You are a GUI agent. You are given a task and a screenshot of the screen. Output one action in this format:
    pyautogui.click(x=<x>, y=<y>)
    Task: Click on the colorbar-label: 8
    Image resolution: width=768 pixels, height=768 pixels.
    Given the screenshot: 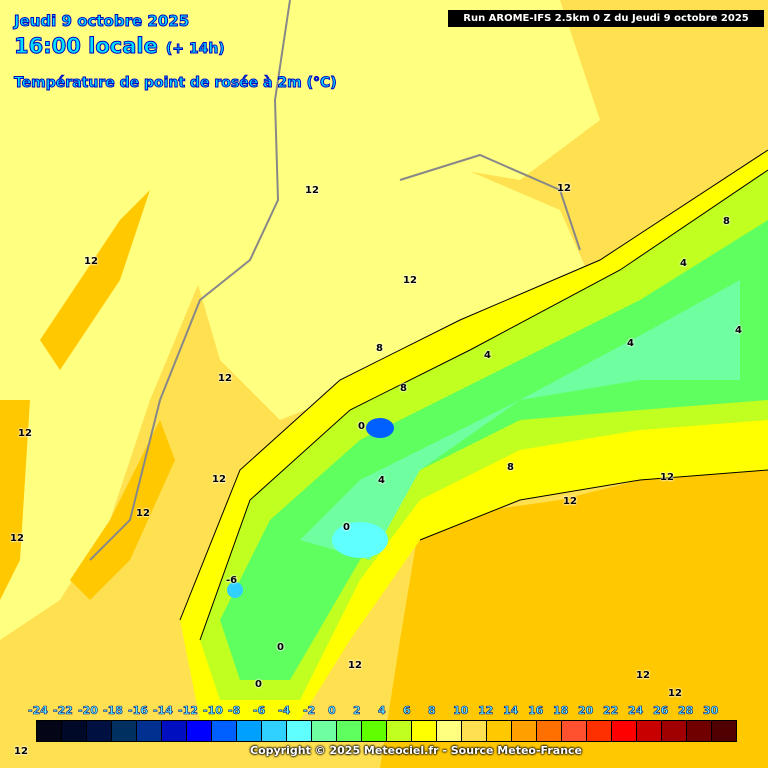 What is the action you would take?
    pyautogui.click(x=432, y=711)
    